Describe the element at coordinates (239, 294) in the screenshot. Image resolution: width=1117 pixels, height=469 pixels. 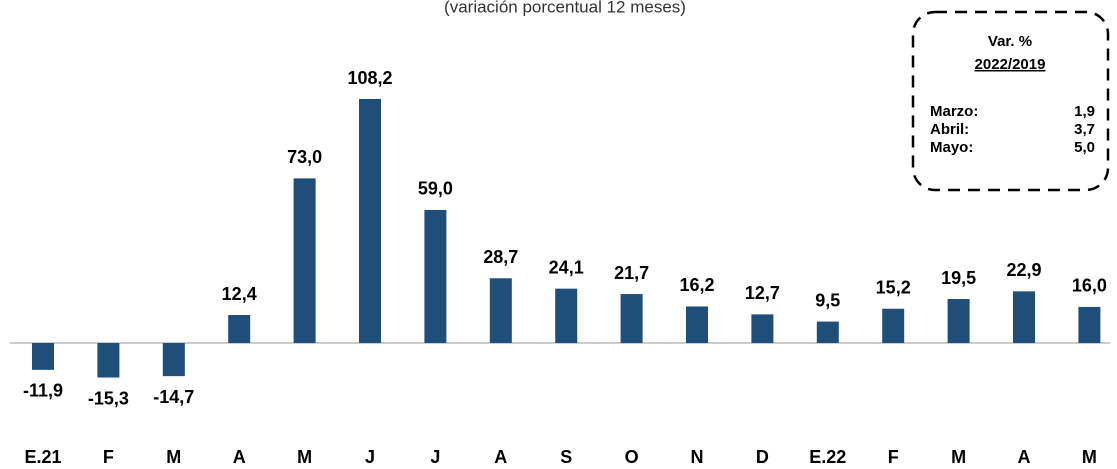
I see `value-label: 12,4` at that location.